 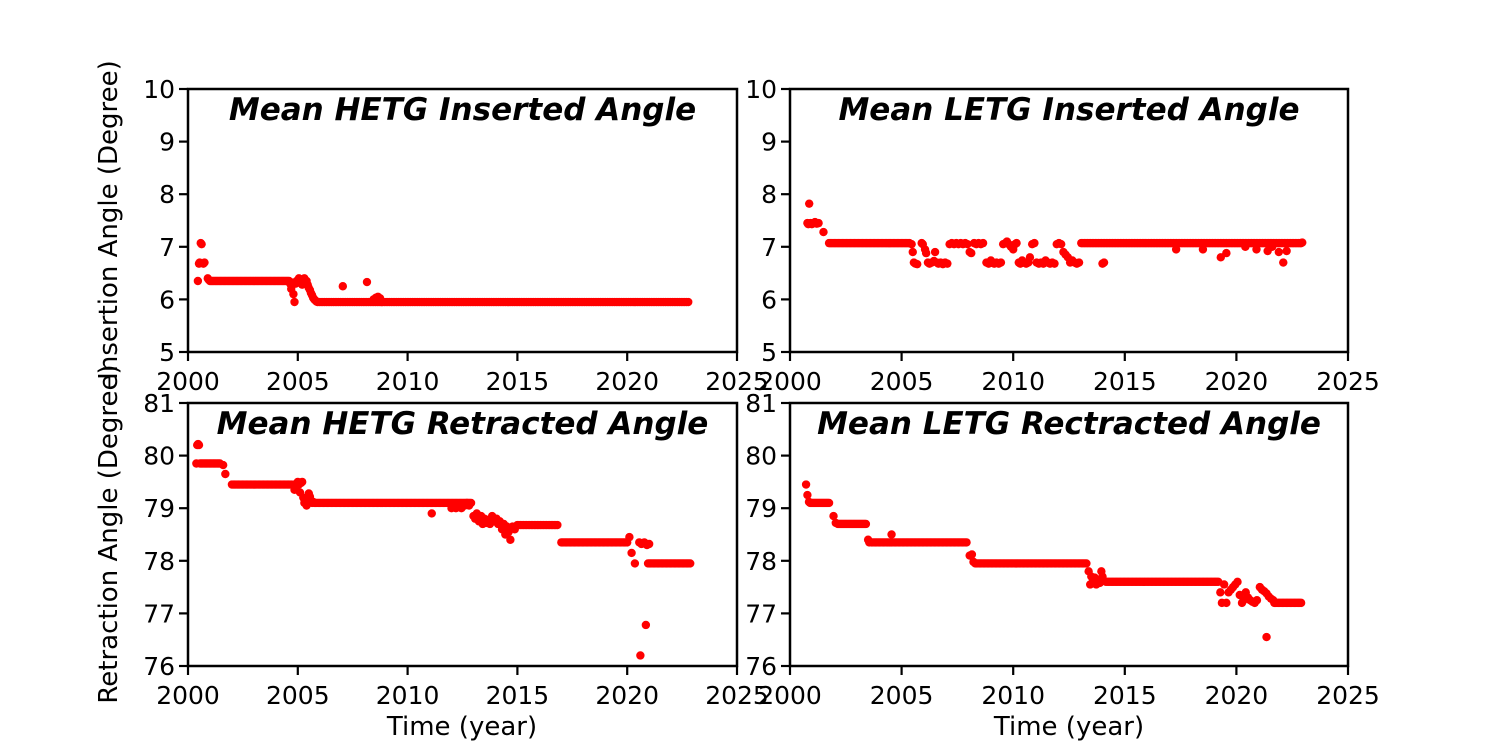 What do you see at coordinates (761, 508) in the screenshot?
I see `y-tick-label: 79` at bounding box center [761, 508].